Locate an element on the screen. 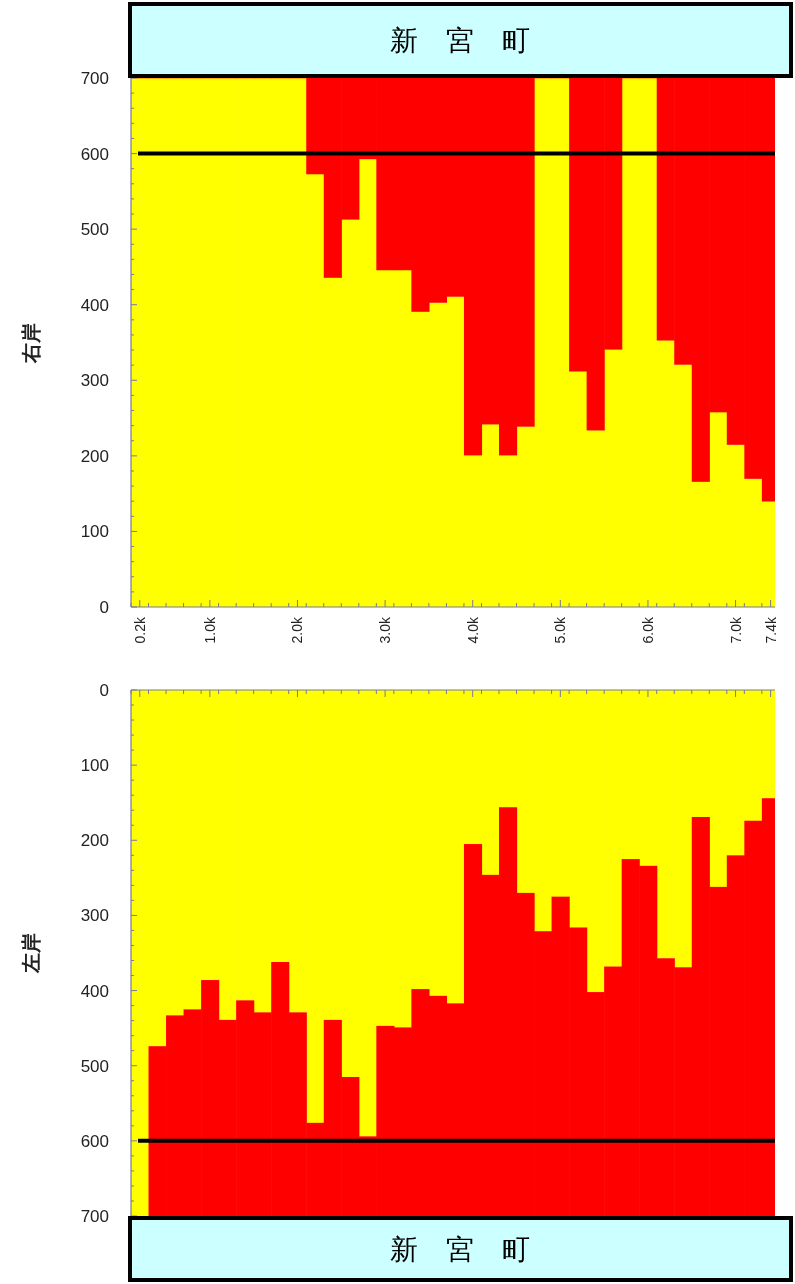 The image size is (795, 1284). x-tick-label: 0.2k is located at coordinates (139, 630).